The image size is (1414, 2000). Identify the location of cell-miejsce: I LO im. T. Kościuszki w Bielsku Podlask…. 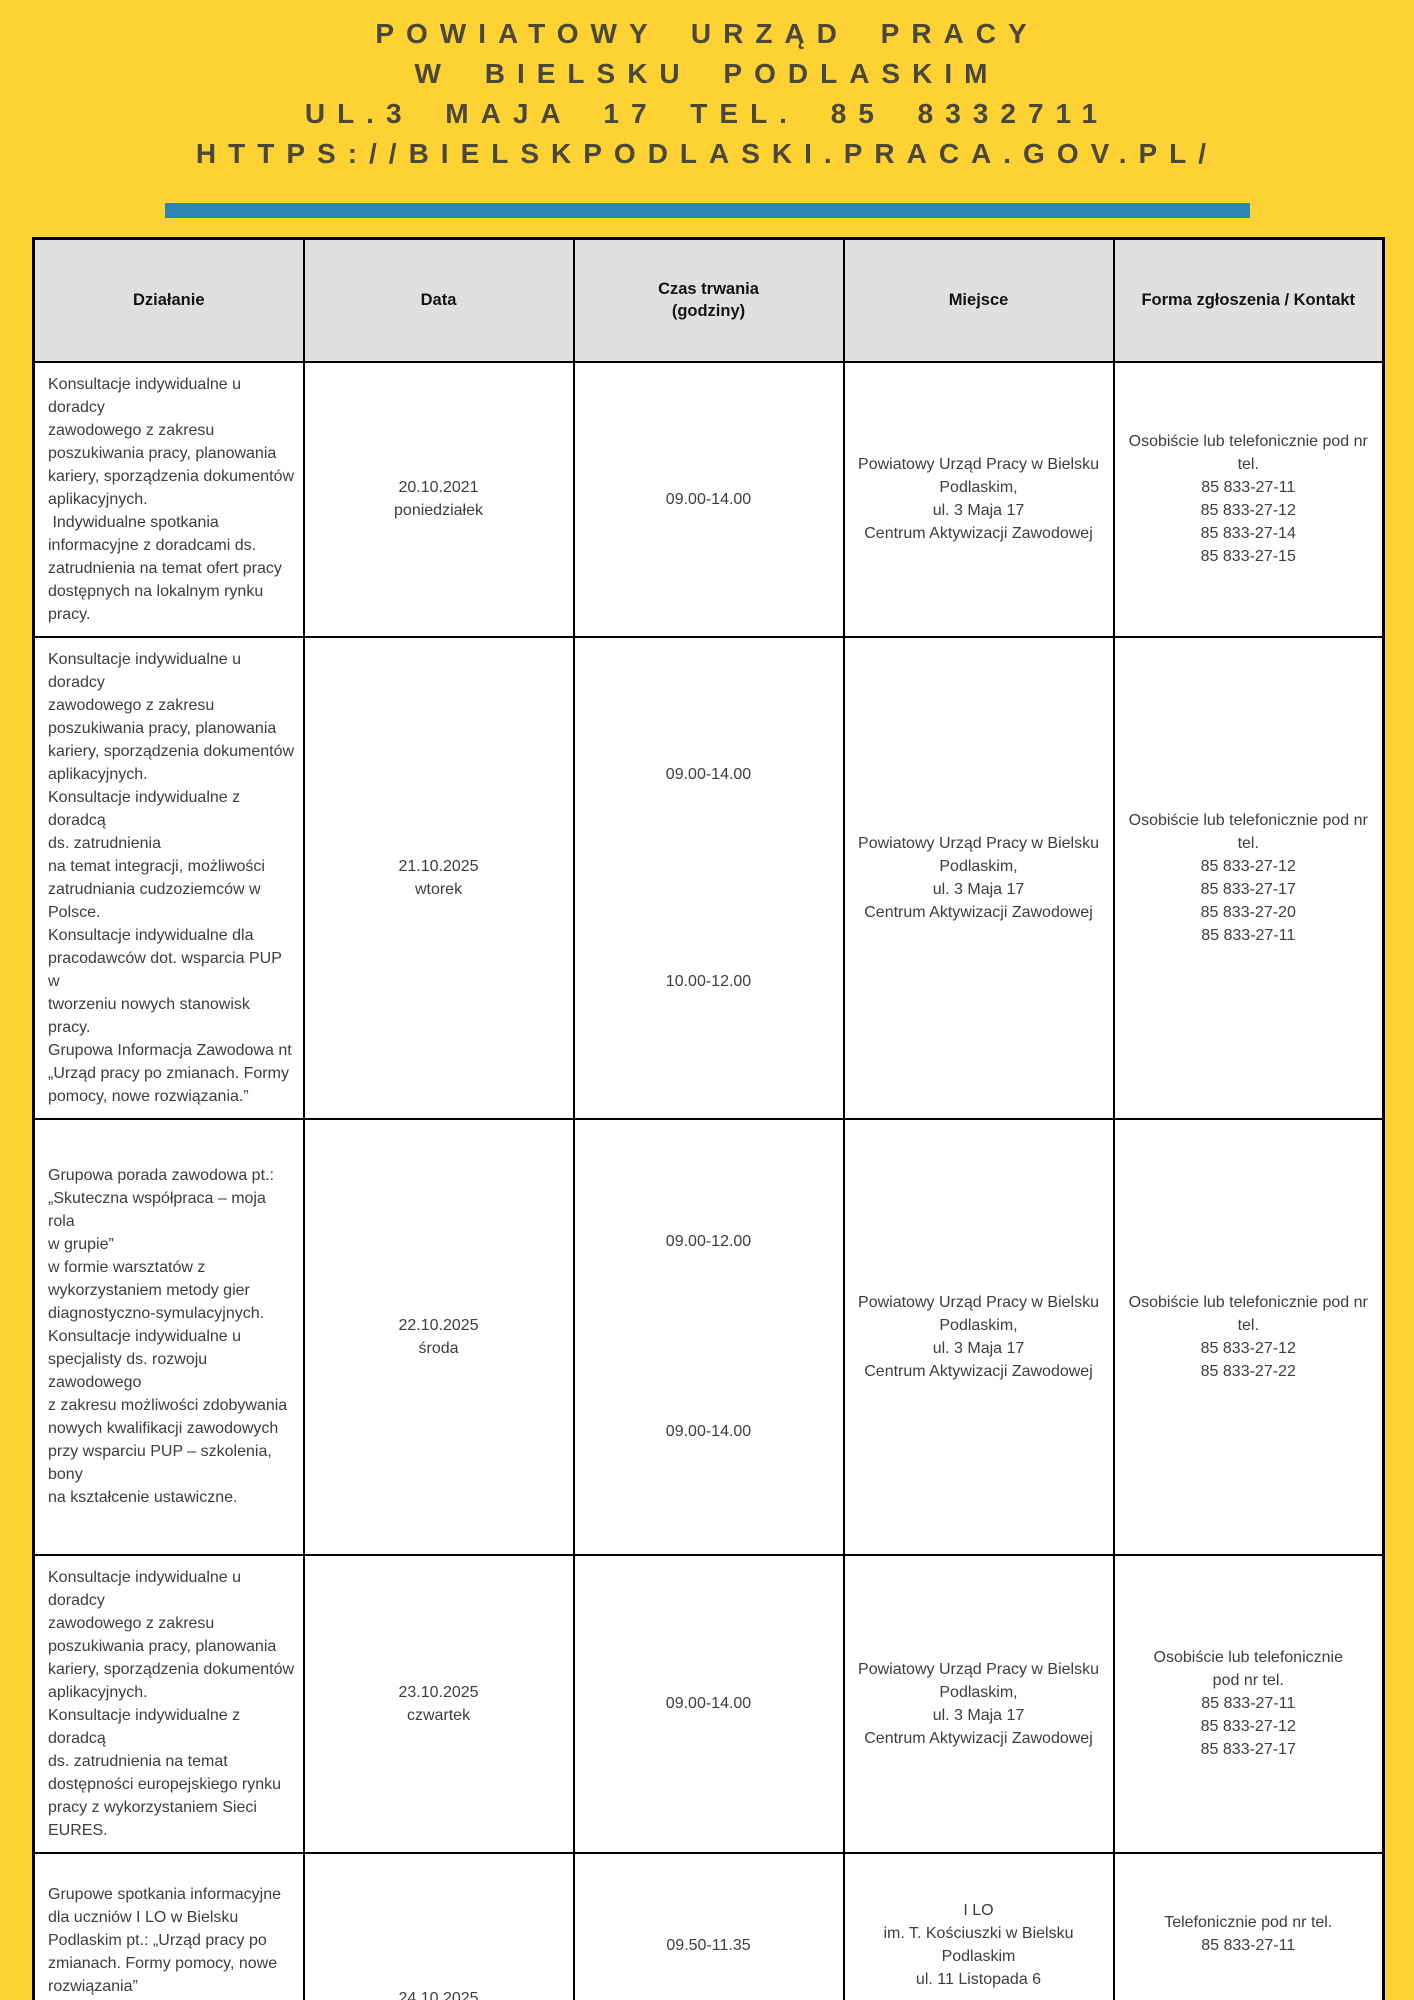
(978, 1925).